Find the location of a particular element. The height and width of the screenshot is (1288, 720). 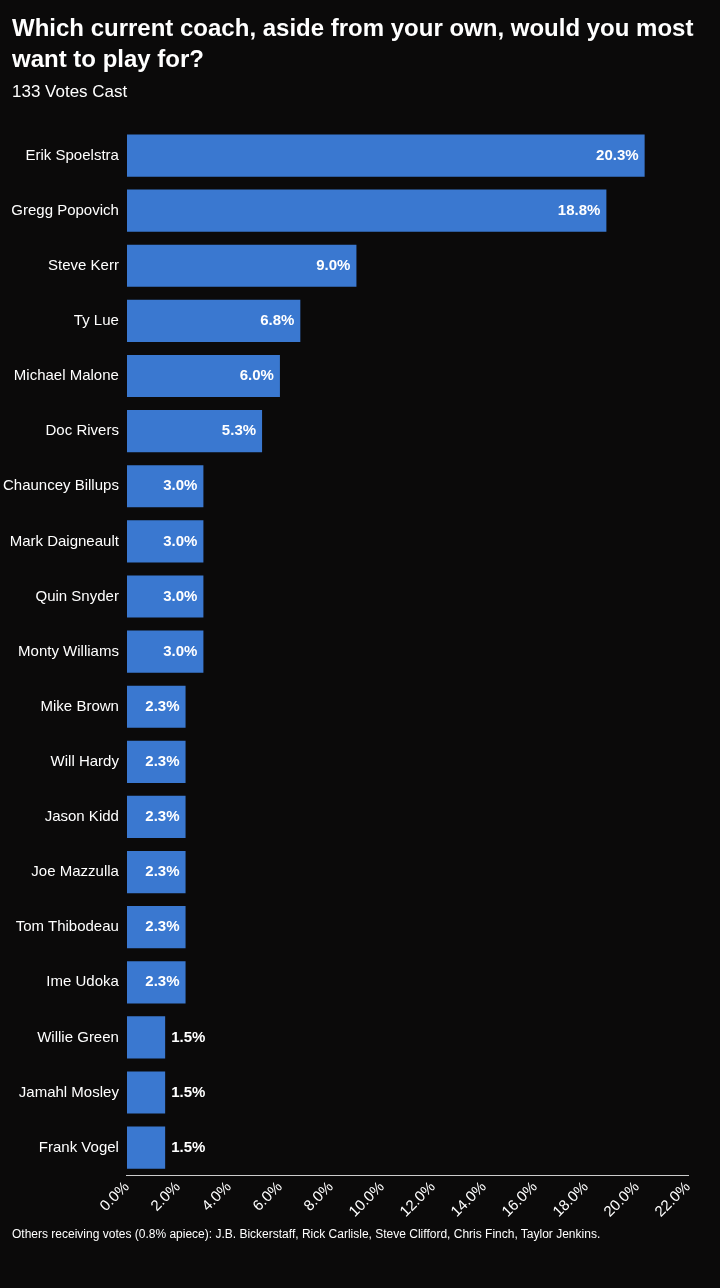

y-tick-label: Chauncey Billups is located at coordinates (60, 485).